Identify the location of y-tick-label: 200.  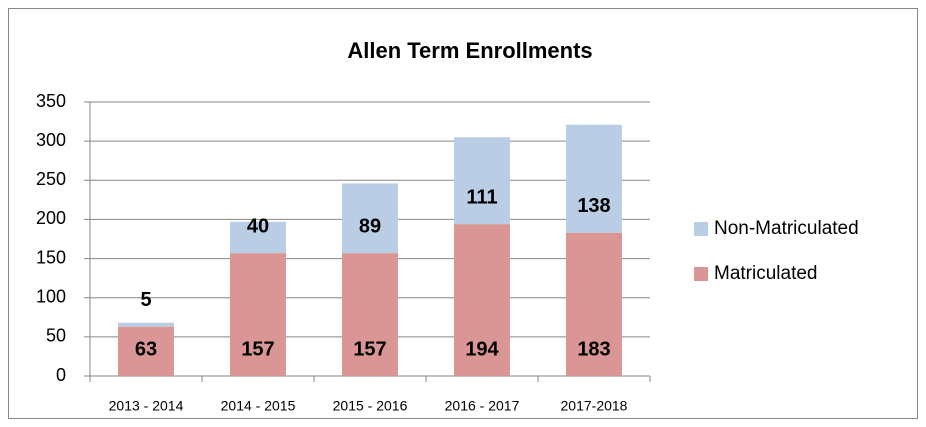
(51, 218).